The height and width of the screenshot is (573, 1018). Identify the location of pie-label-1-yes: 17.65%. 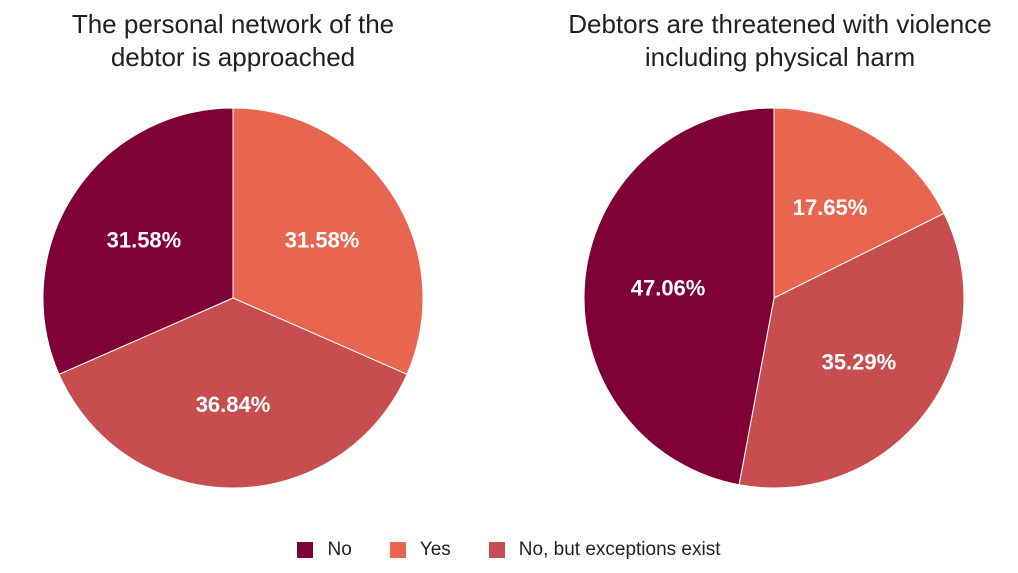
(830, 207).